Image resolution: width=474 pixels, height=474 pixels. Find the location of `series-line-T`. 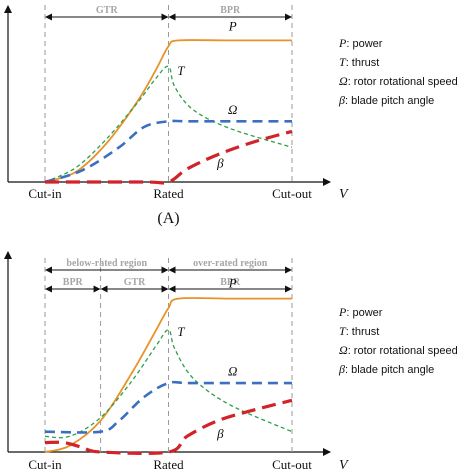

series-line-T is located at coordinates (168, 384).